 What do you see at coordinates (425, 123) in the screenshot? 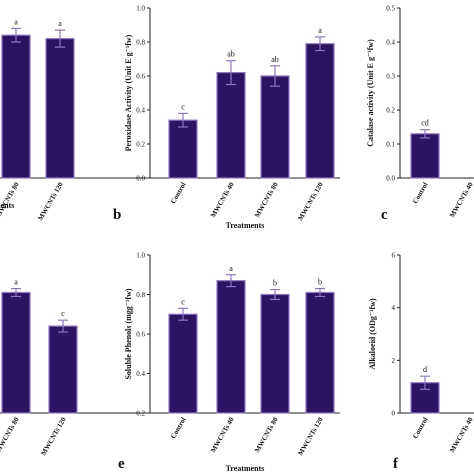
I see `significance-letter: cd` at bounding box center [425, 123].